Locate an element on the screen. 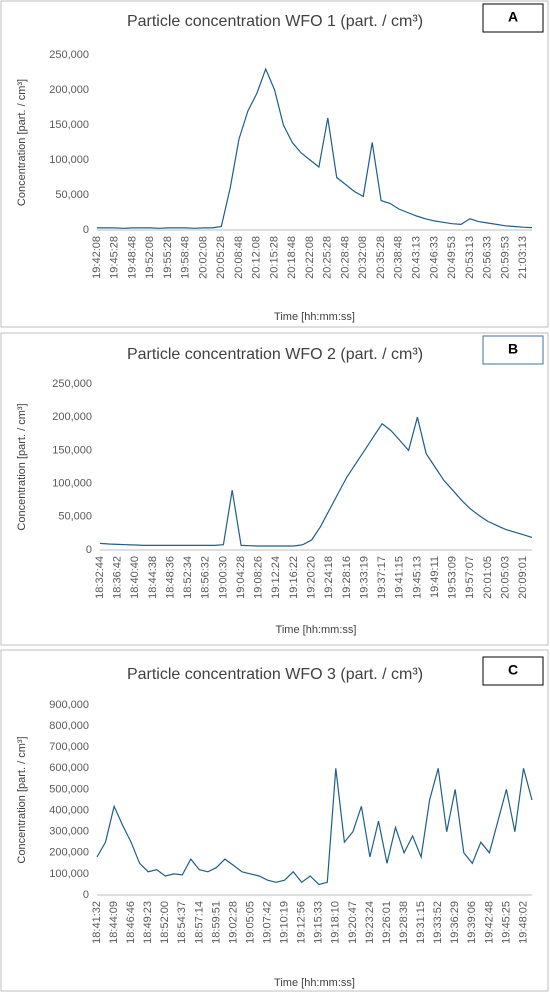 This screenshot has height=993, width=550. x-tick-label: 18:40:40 is located at coordinates (135, 577).